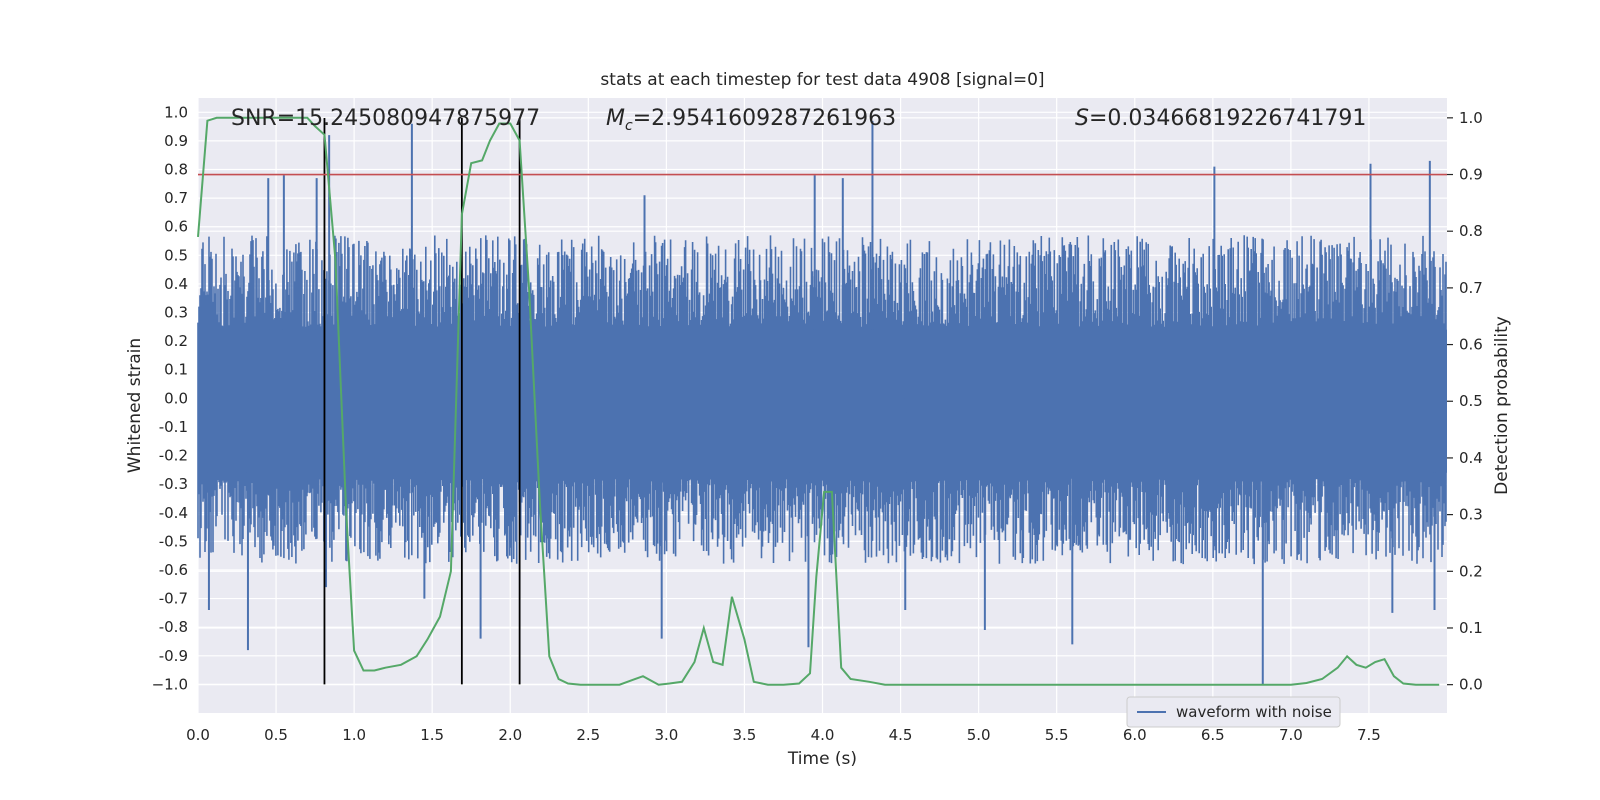 This screenshot has height=800, width=1600. What do you see at coordinates (823, 735) in the screenshot?
I see `x-tick-label: 4.0` at bounding box center [823, 735].